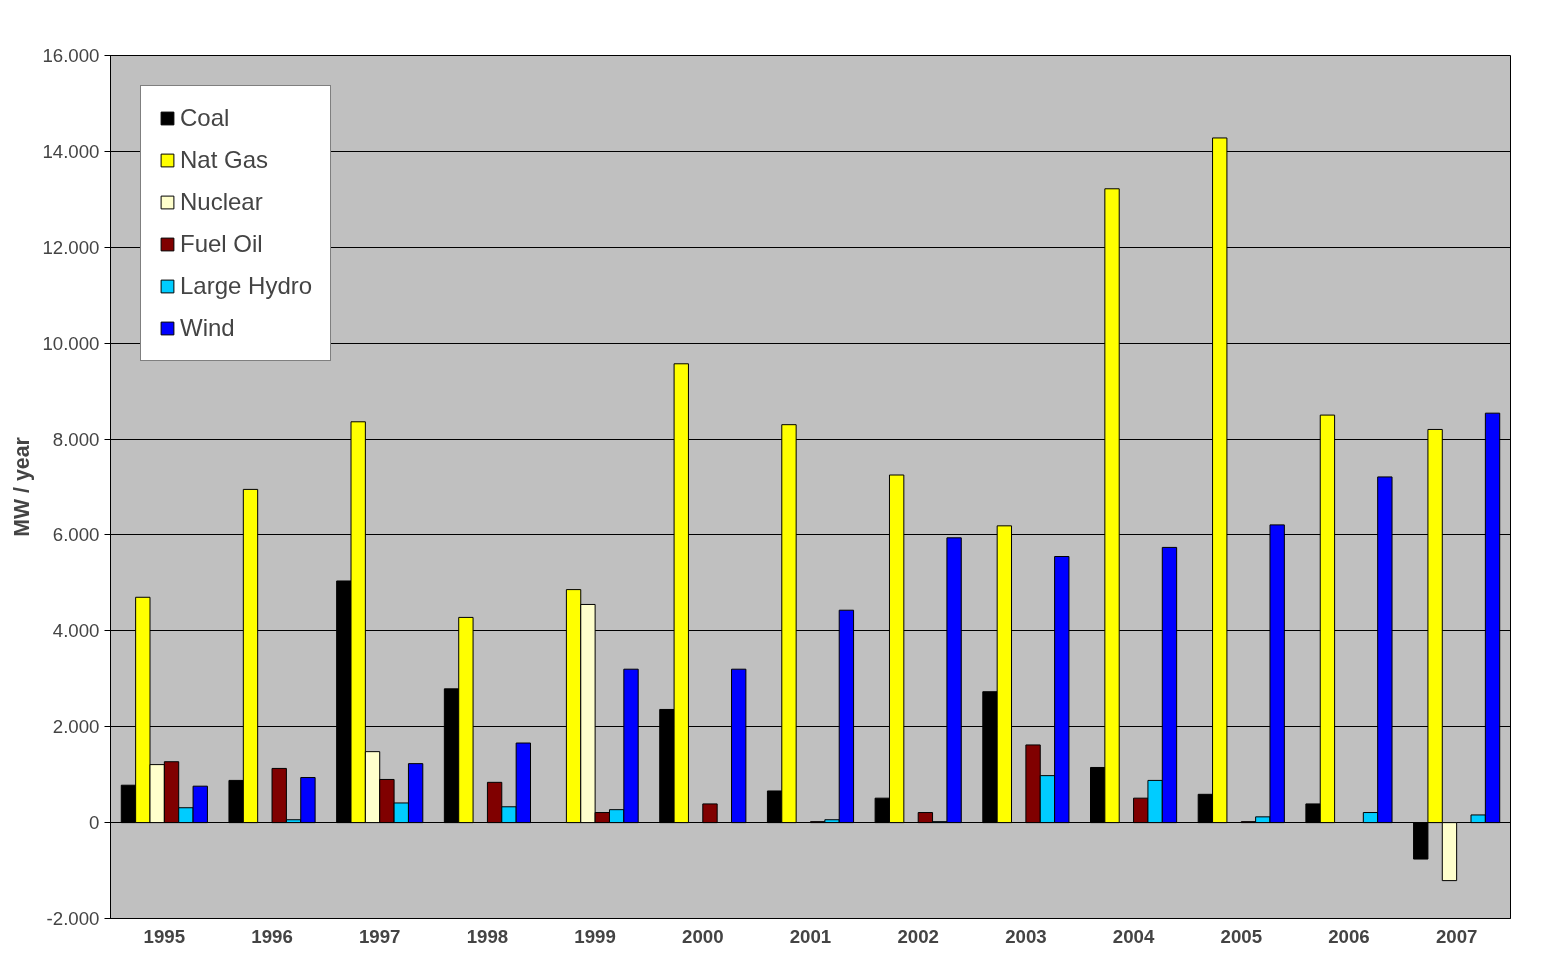  Describe the element at coordinates (221, 202) in the screenshot. I see `legend-label: Nuclear` at that location.